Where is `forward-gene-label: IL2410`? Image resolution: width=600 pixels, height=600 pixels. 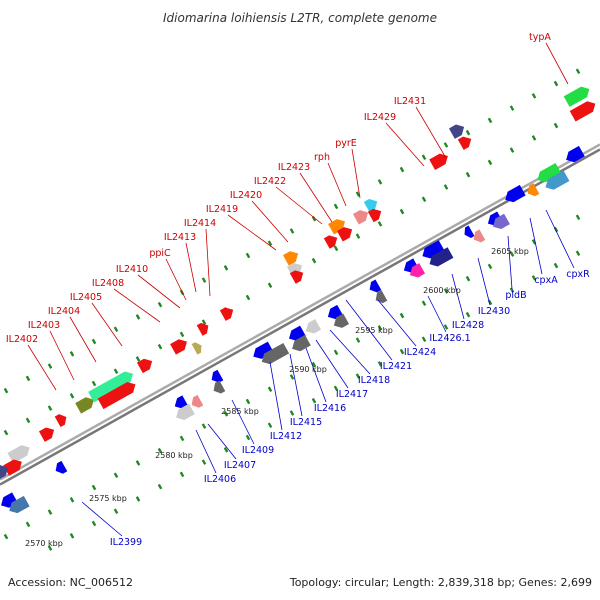 forward-gene-label: IL2410 is located at coordinates (132, 269).